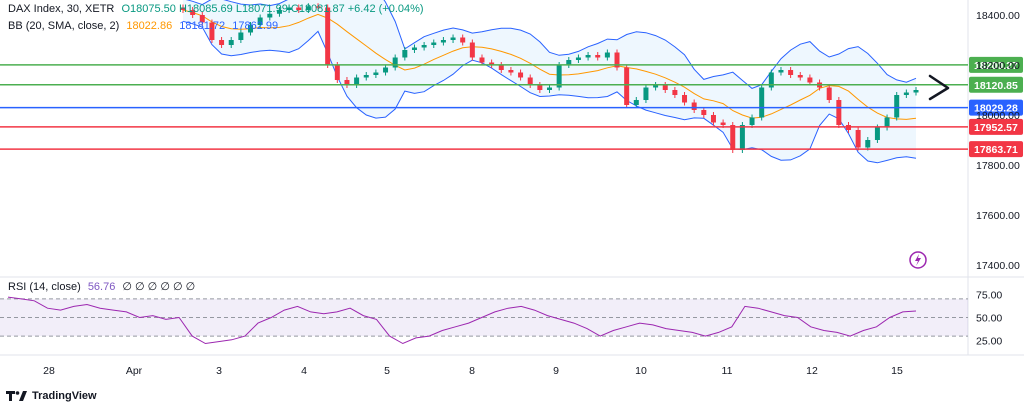 The image size is (1024, 412). Describe the element at coordinates (989, 342) in the screenshot. I see `rsi-tick-label: 25.00` at that location.